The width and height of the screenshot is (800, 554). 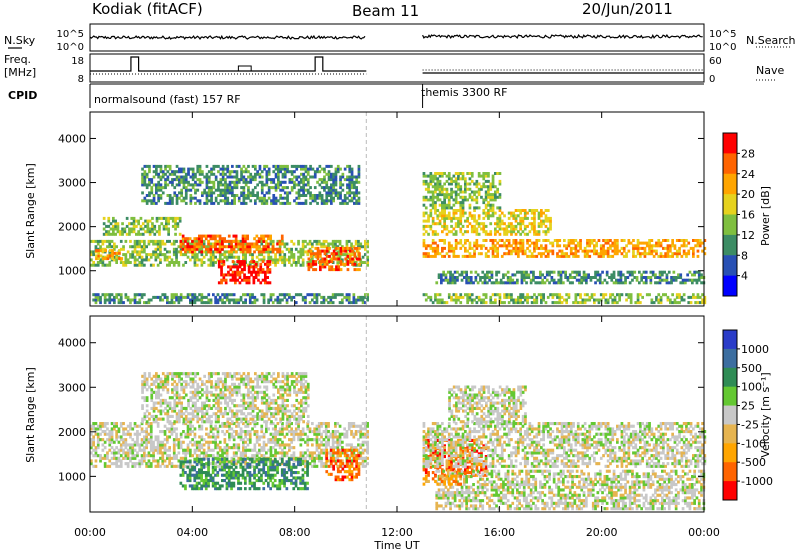 I want to click on freq-label-2: [MHz], so click(x=20, y=72).